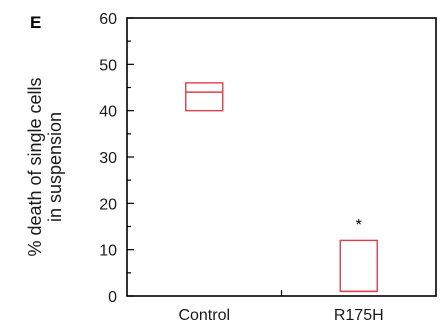  I want to click on y-axis-title: % death of single cells in suspension, so click(45, 166).